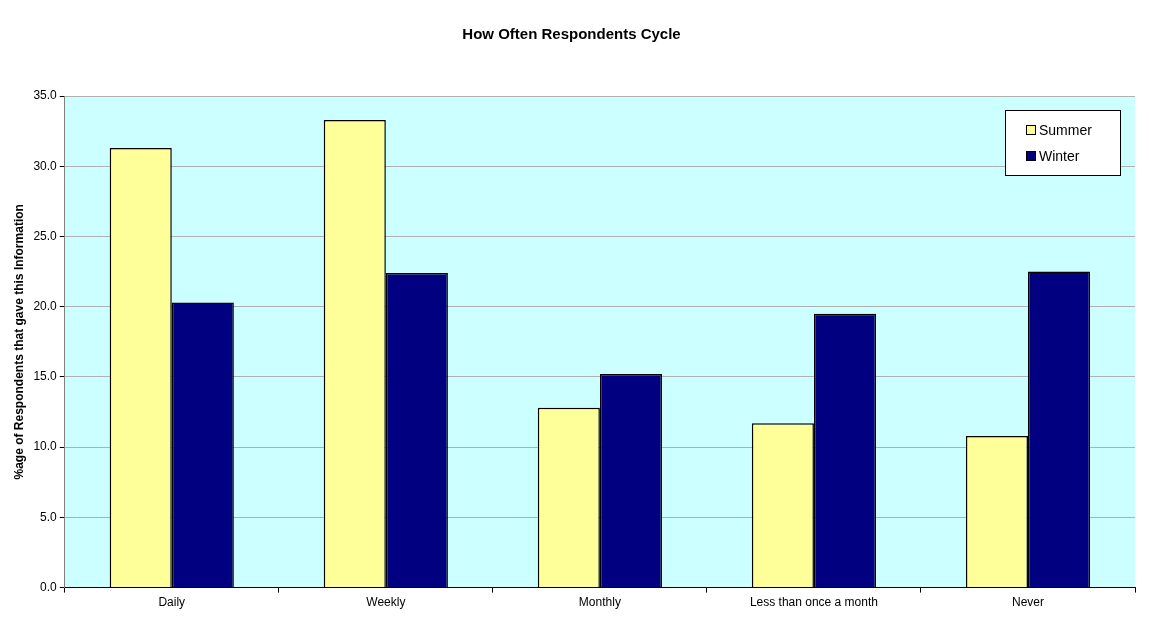  What do you see at coordinates (1027, 602) in the screenshot?
I see `x-tick-label: Never` at bounding box center [1027, 602].